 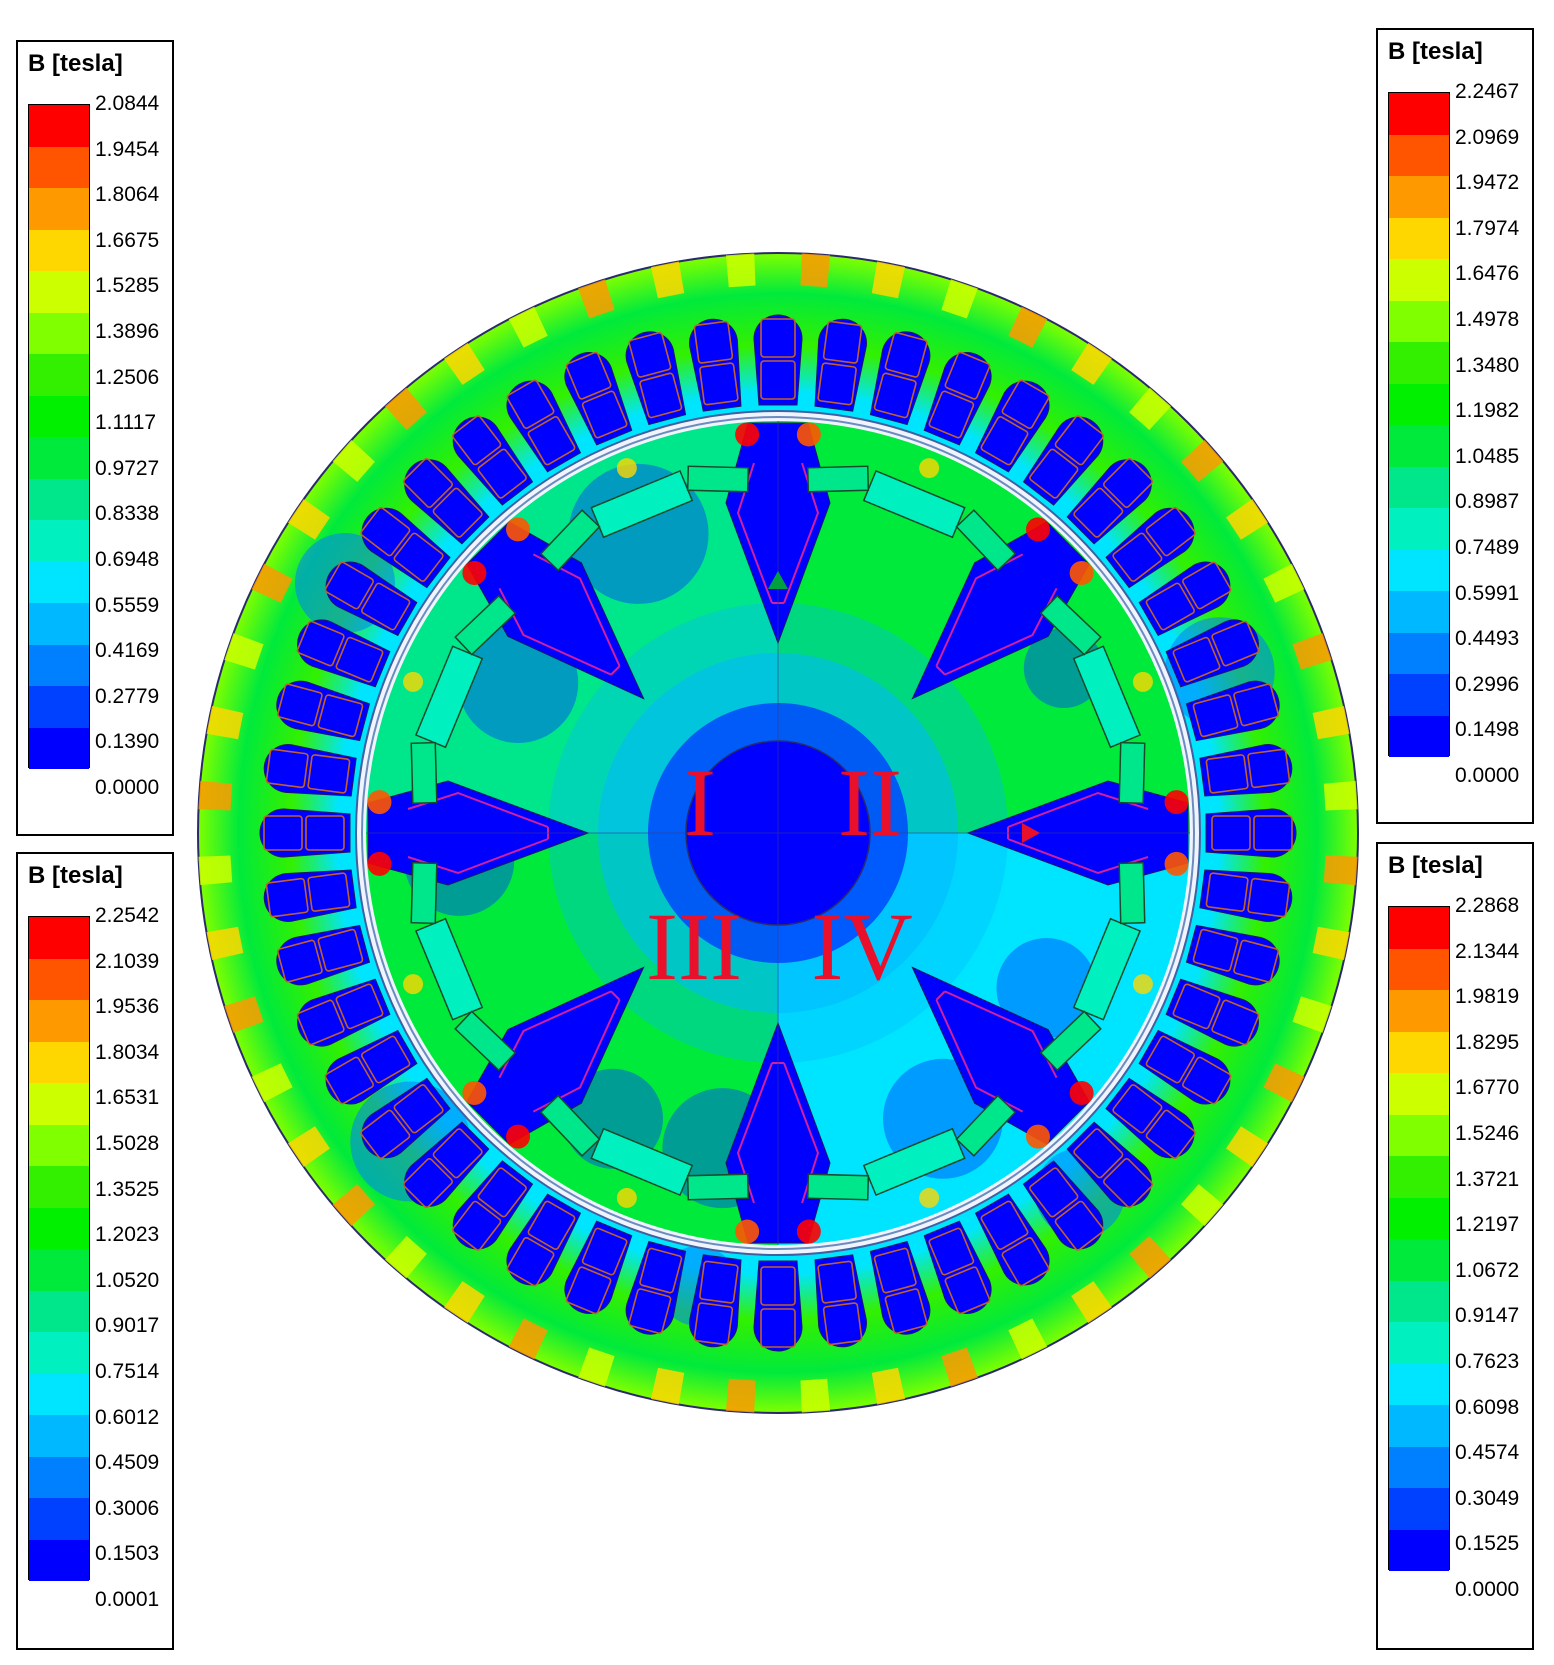 I want to click on tick-label: 1.4978, so click(x=1487, y=319).